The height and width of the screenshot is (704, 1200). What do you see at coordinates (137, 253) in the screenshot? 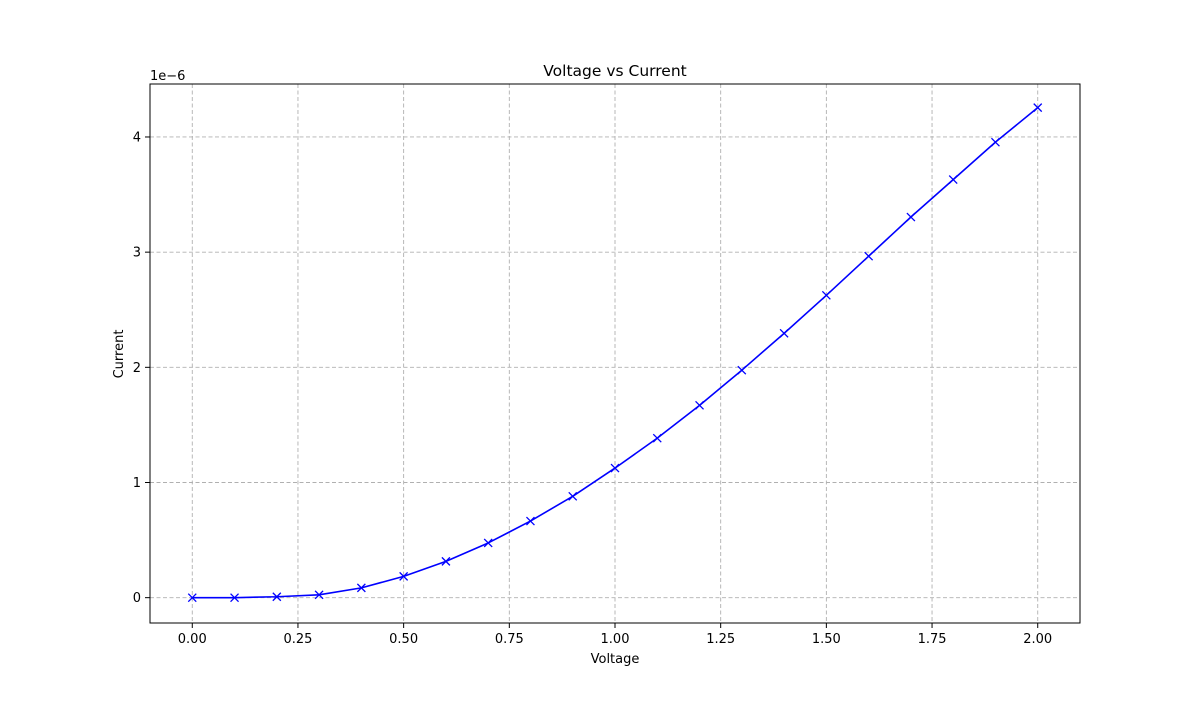
I see `y-tick-label: 3` at bounding box center [137, 253].